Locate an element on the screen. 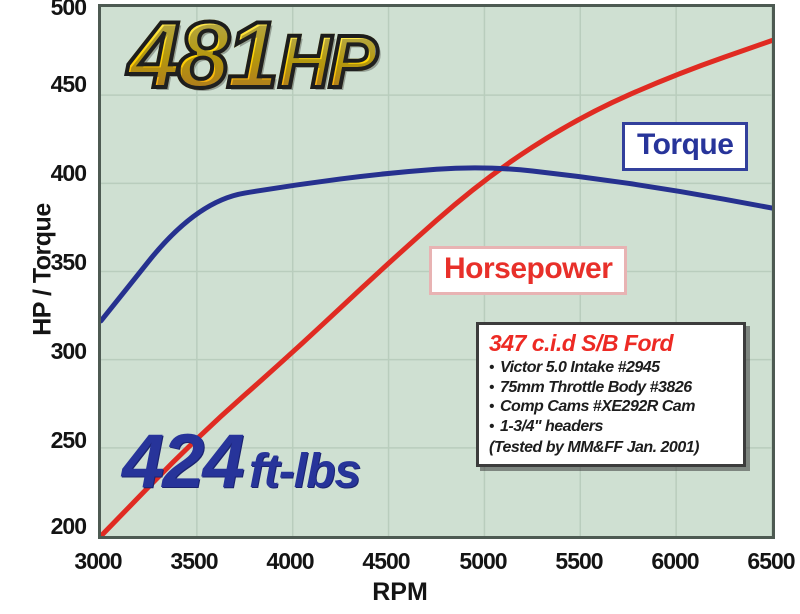  spec-item: • 1-3/4" headers is located at coordinates (612, 427).